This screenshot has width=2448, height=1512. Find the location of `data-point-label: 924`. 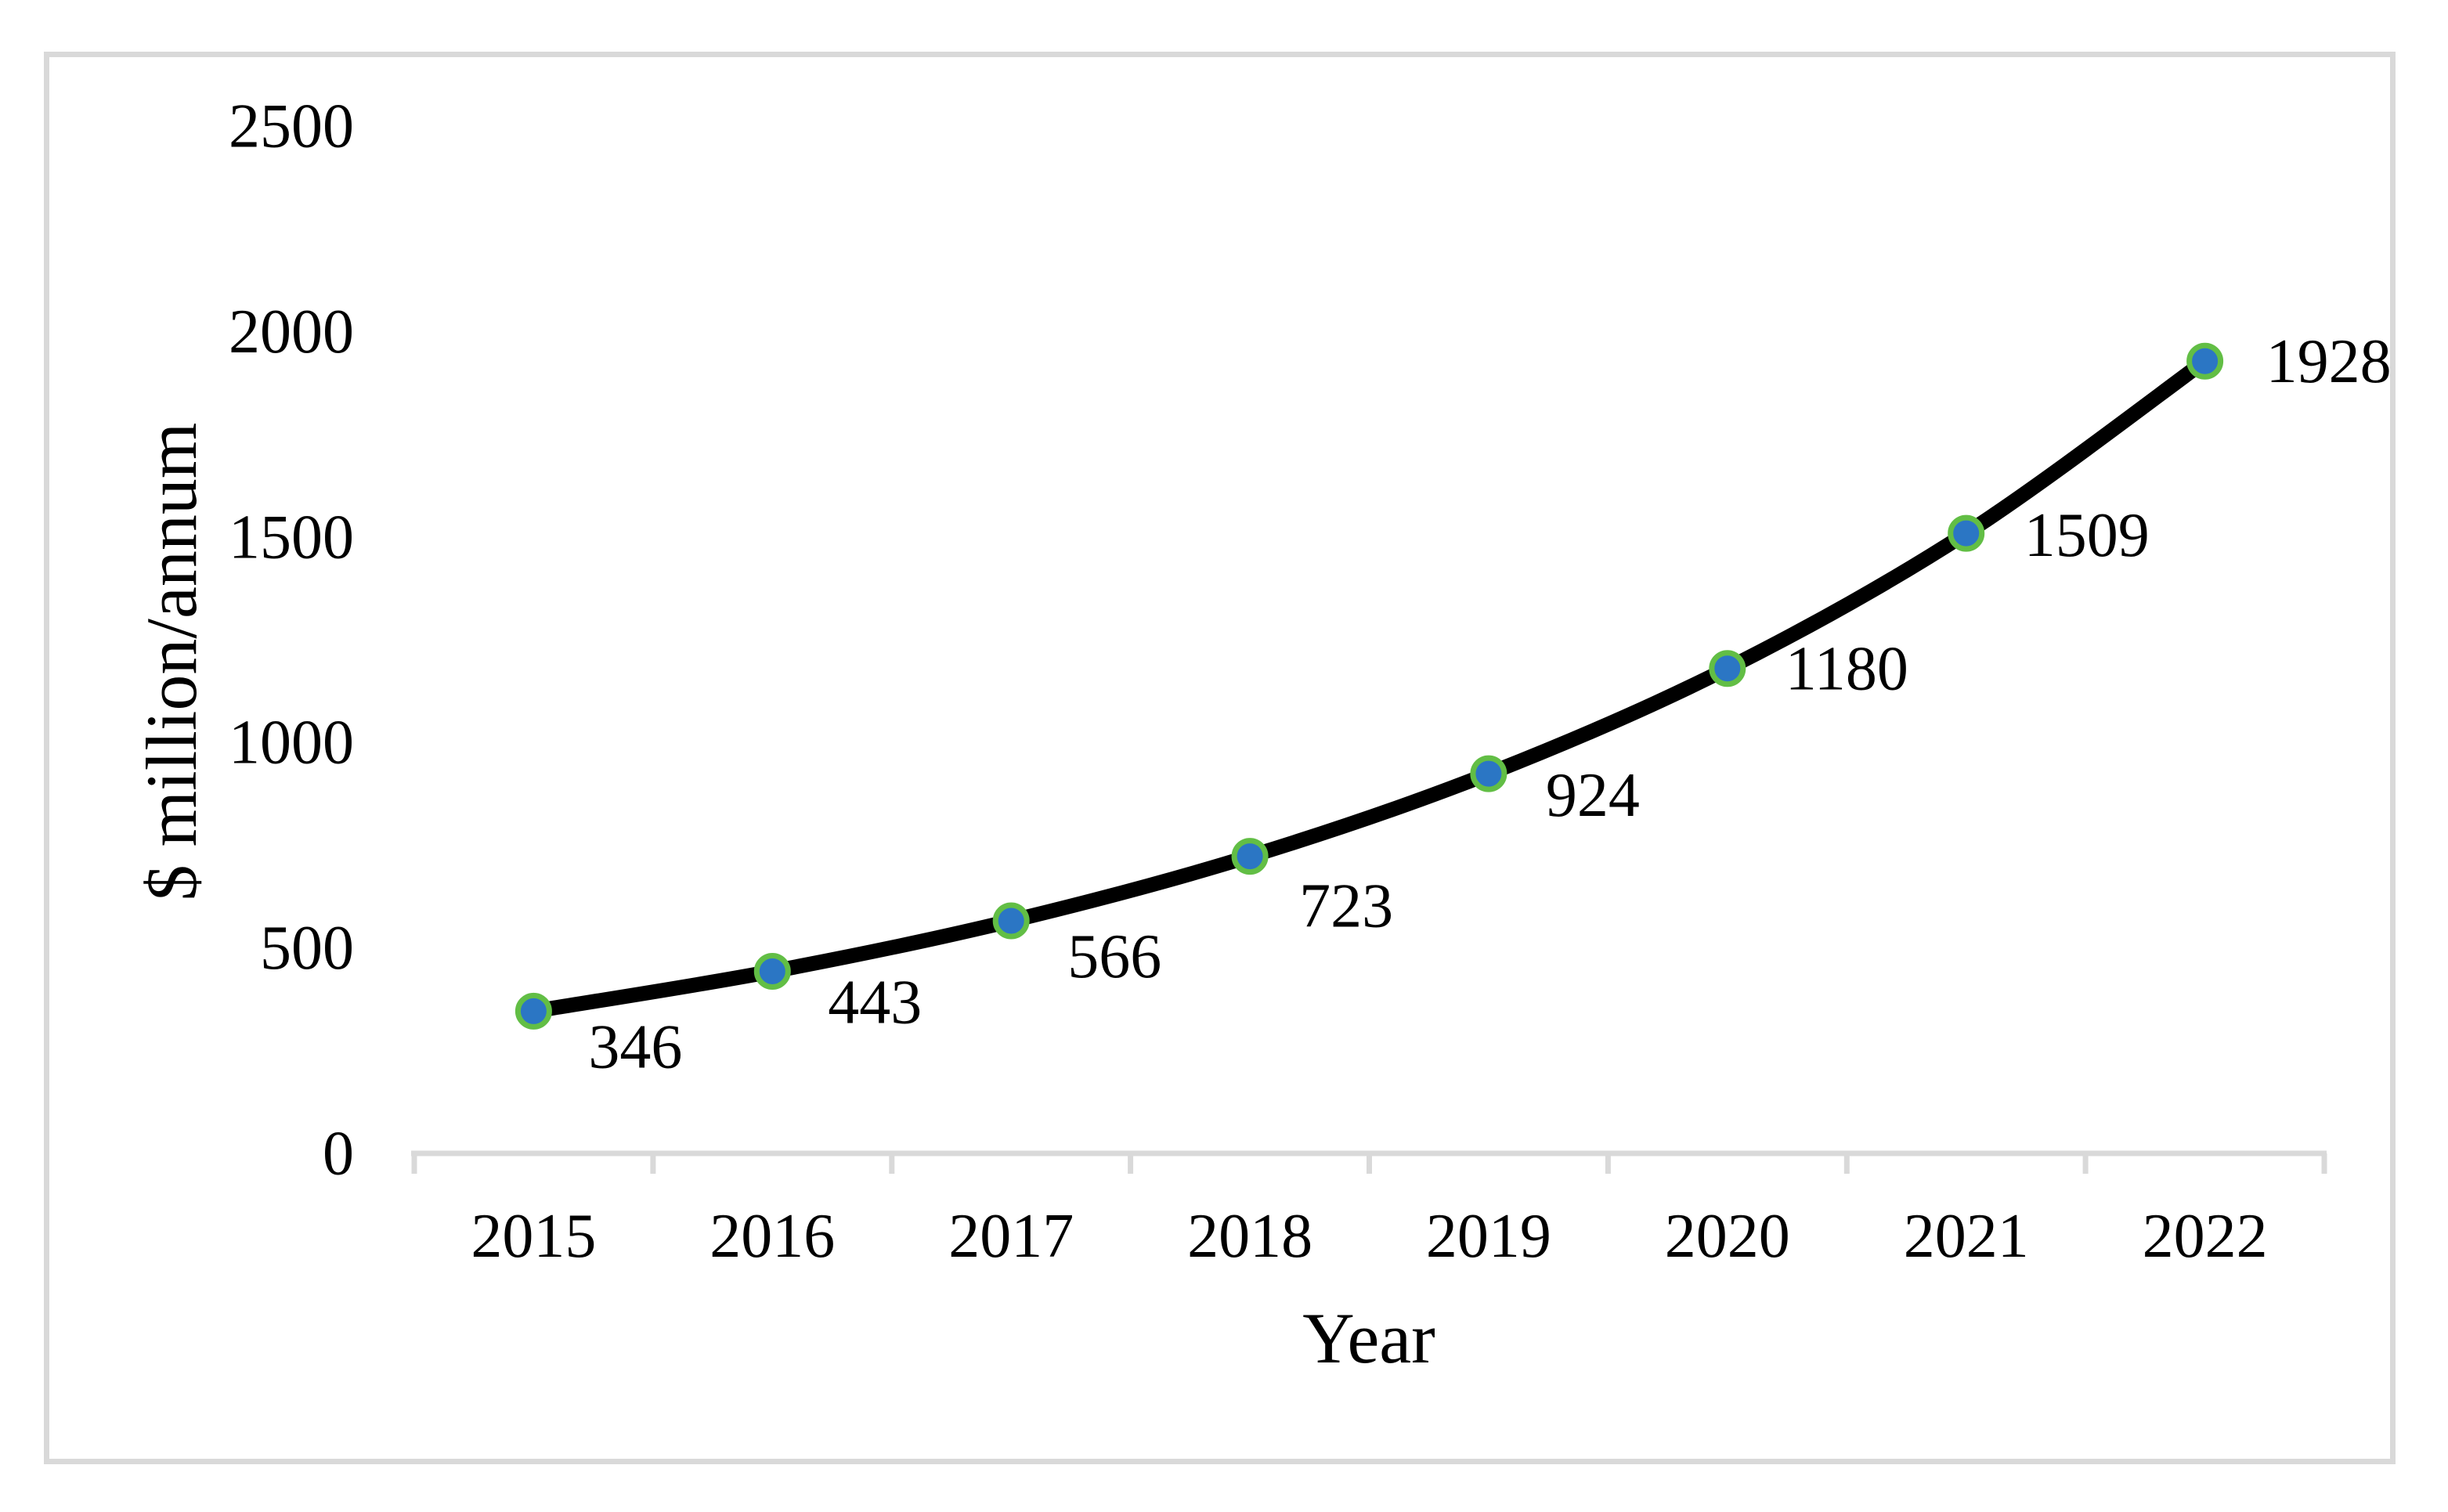

data-point-label: 924 is located at coordinates (1593, 795).